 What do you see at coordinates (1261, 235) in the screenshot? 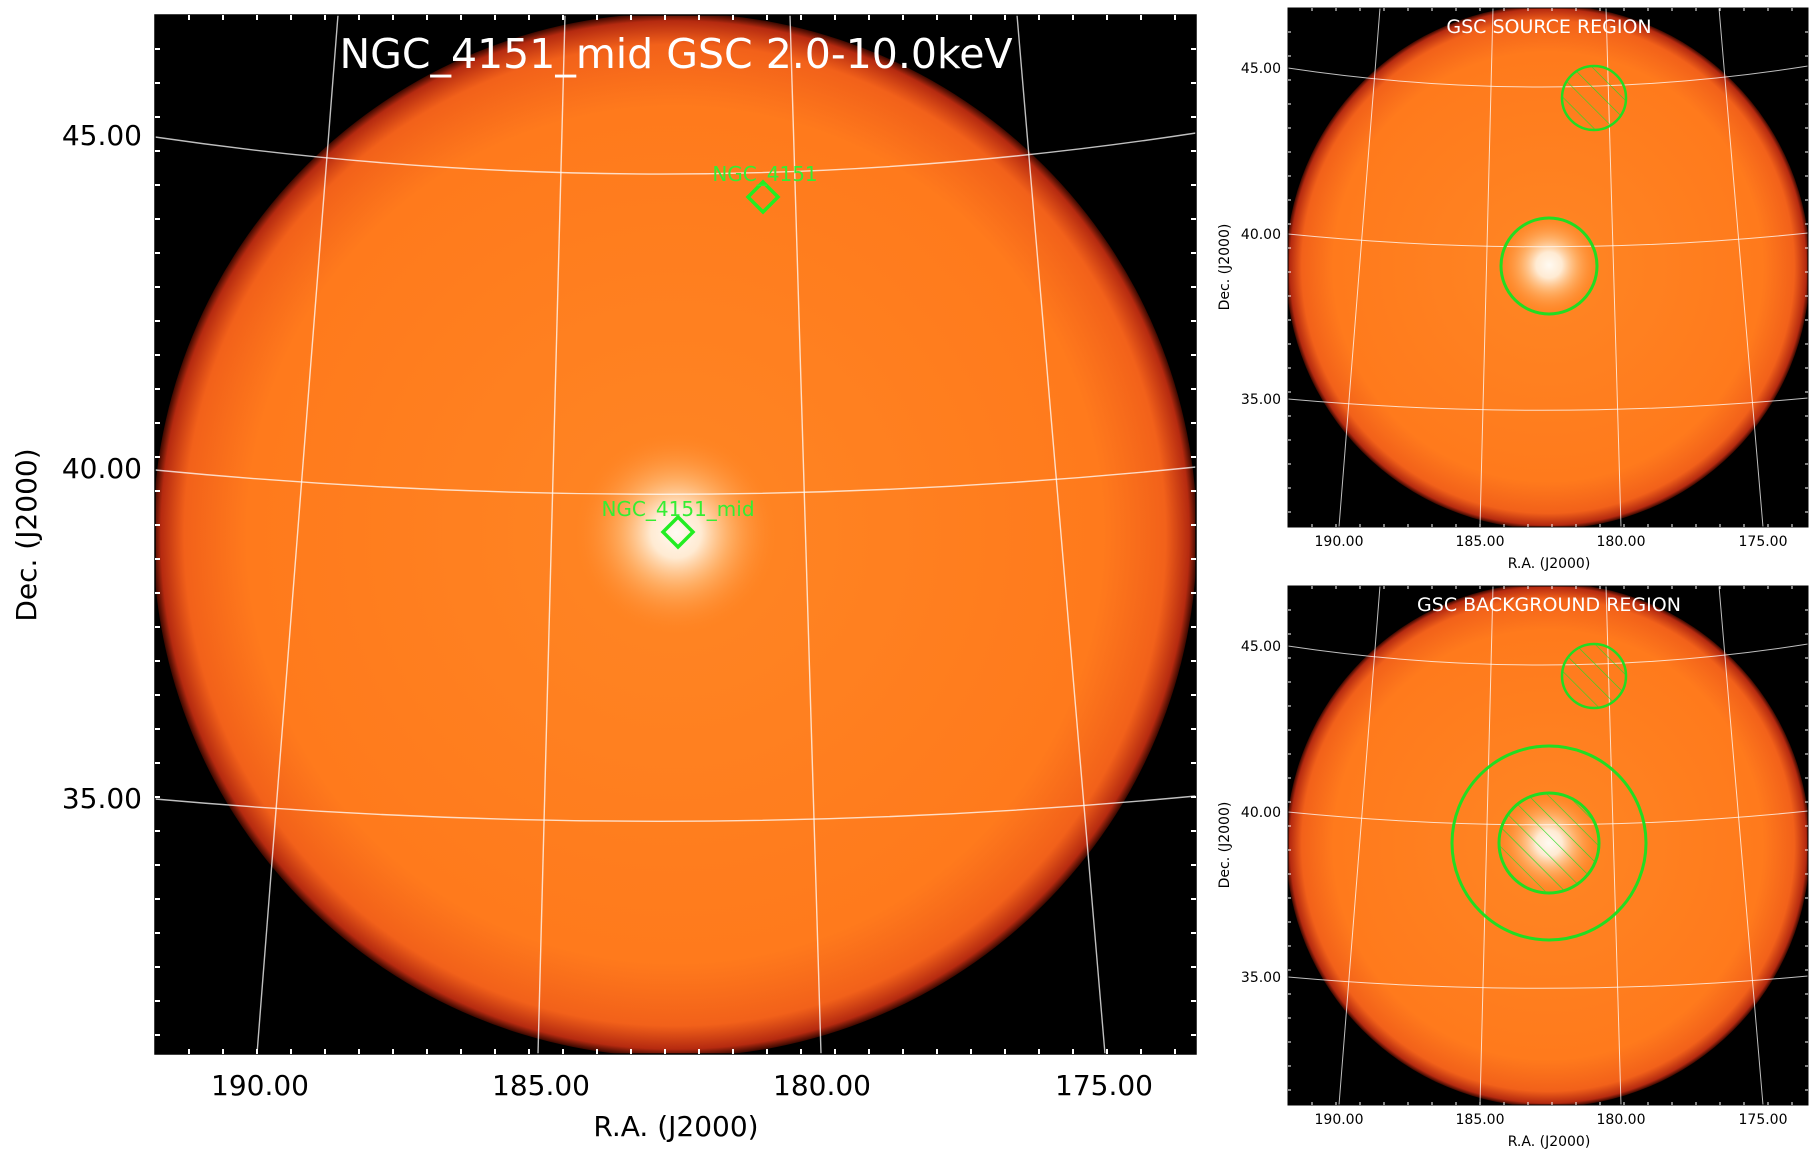
I see `source-y-tick-40: 40.00` at bounding box center [1261, 235].